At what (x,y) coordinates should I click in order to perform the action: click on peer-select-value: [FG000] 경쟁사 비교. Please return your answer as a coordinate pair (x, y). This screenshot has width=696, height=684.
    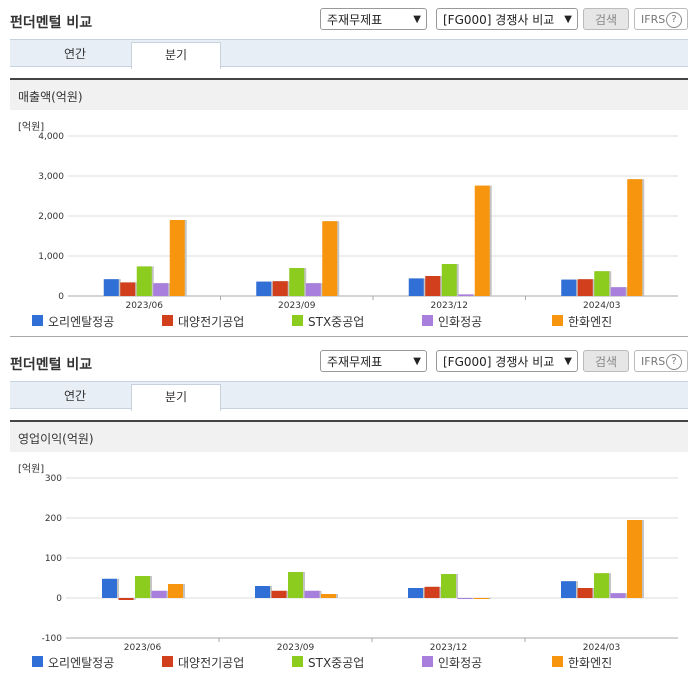
    Looking at the image, I should click on (499, 362).